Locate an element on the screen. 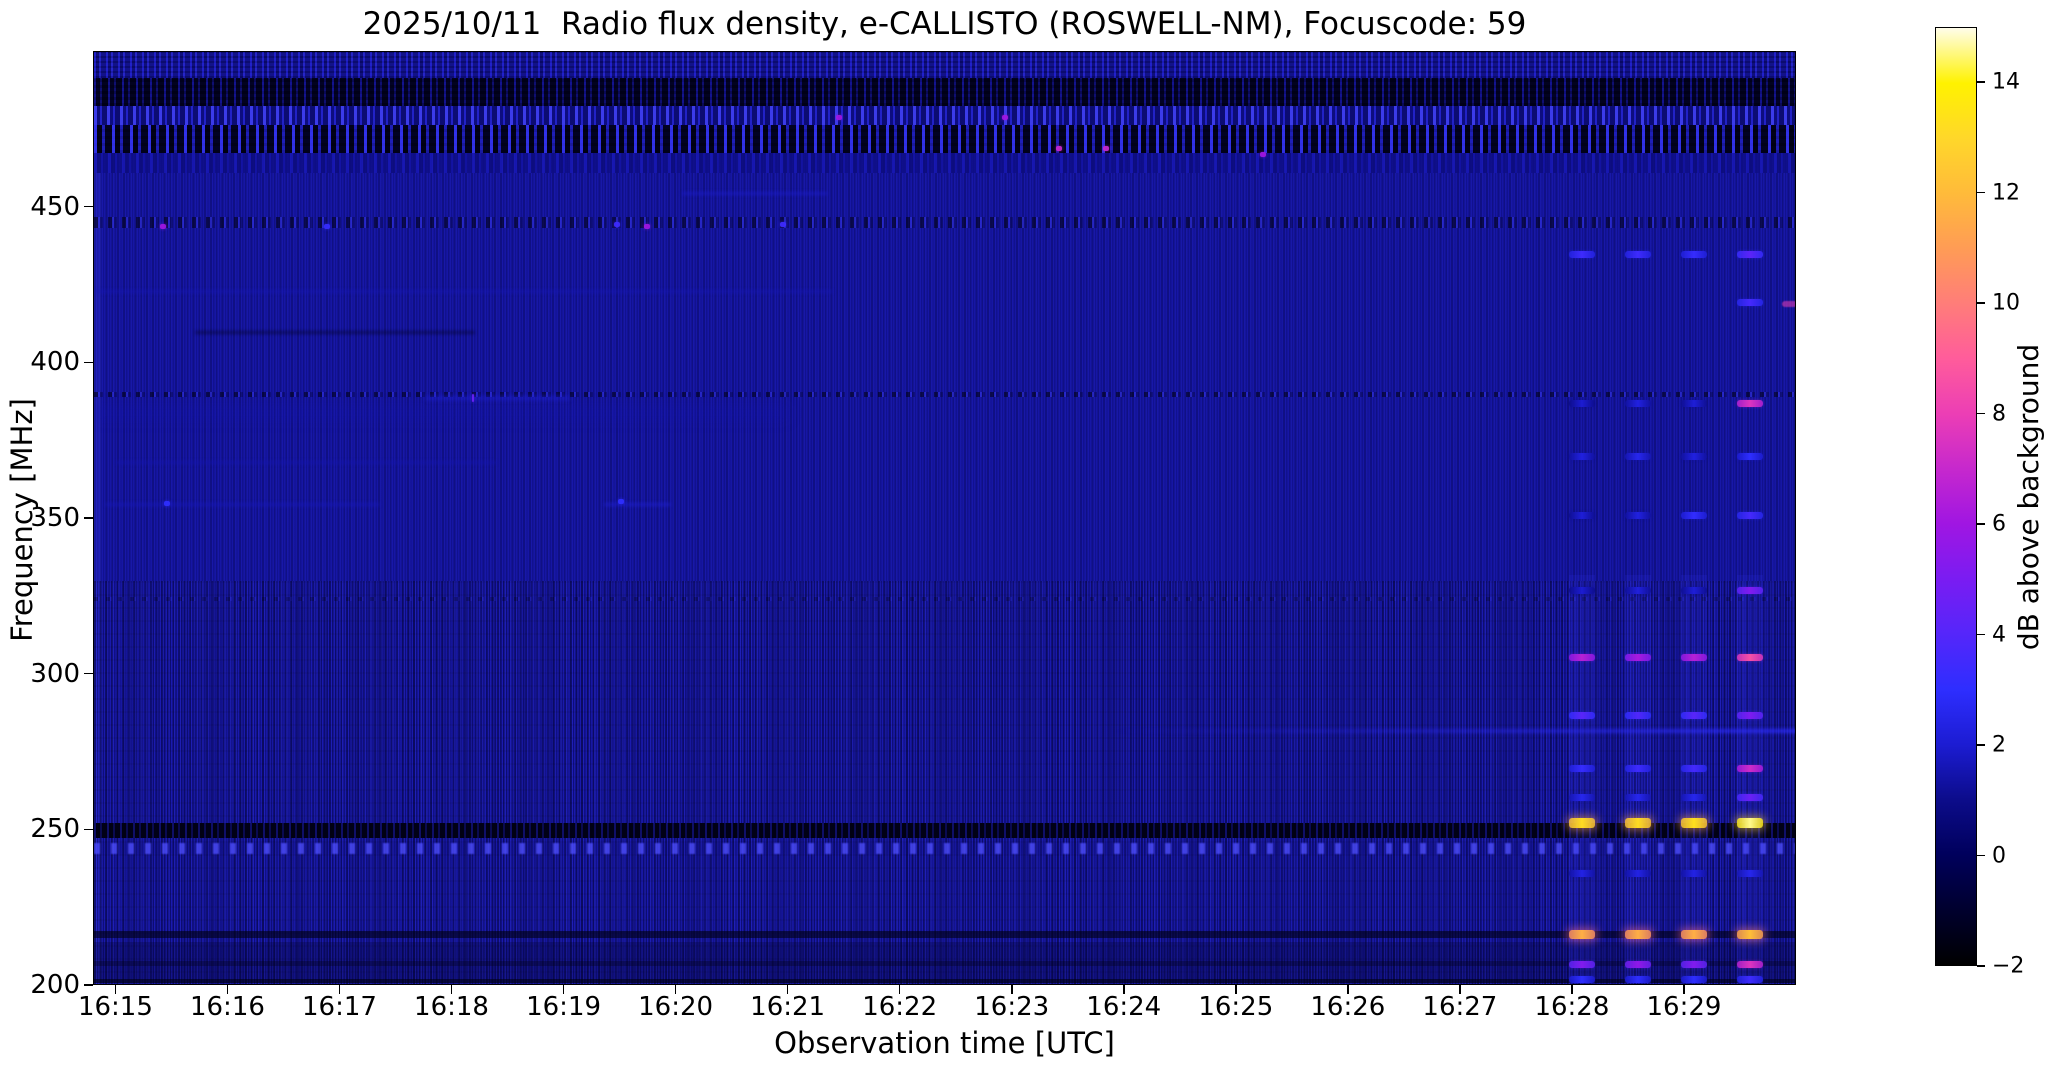  y-axis-label: Frequency [MHz] is located at coordinates (22, 520).